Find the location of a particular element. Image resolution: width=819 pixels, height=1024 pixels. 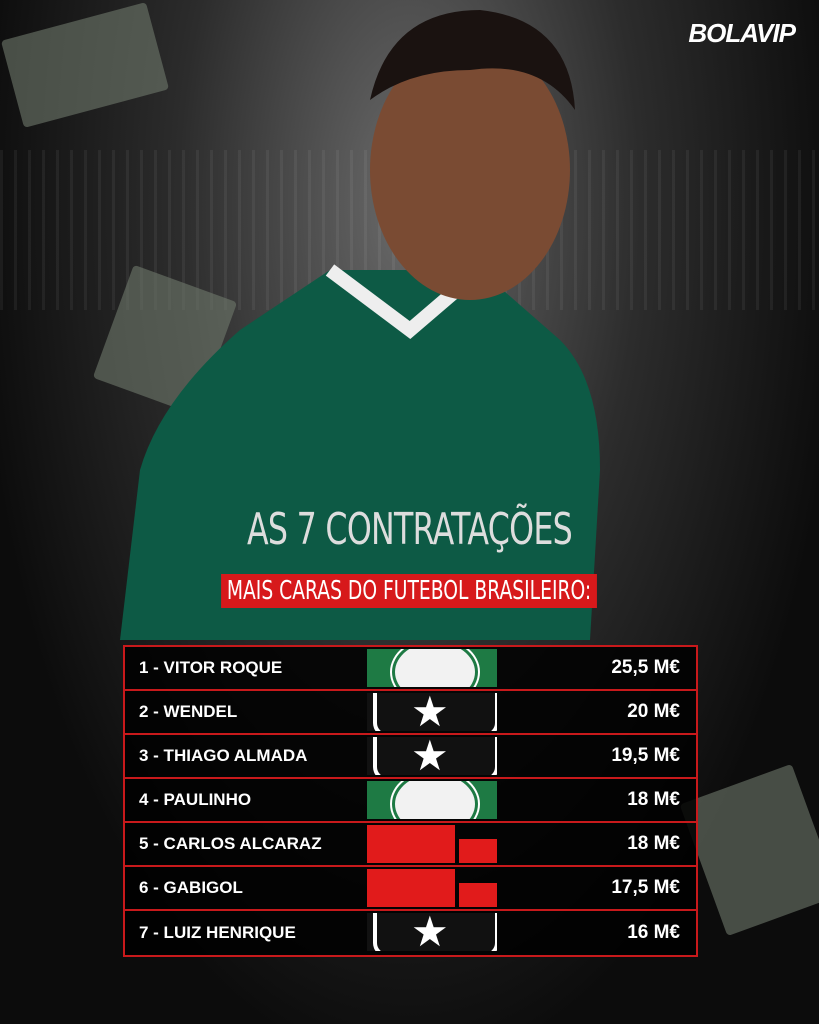

player-name: 3 - THIAGO ALMADA is located at coordinates (223, 755).